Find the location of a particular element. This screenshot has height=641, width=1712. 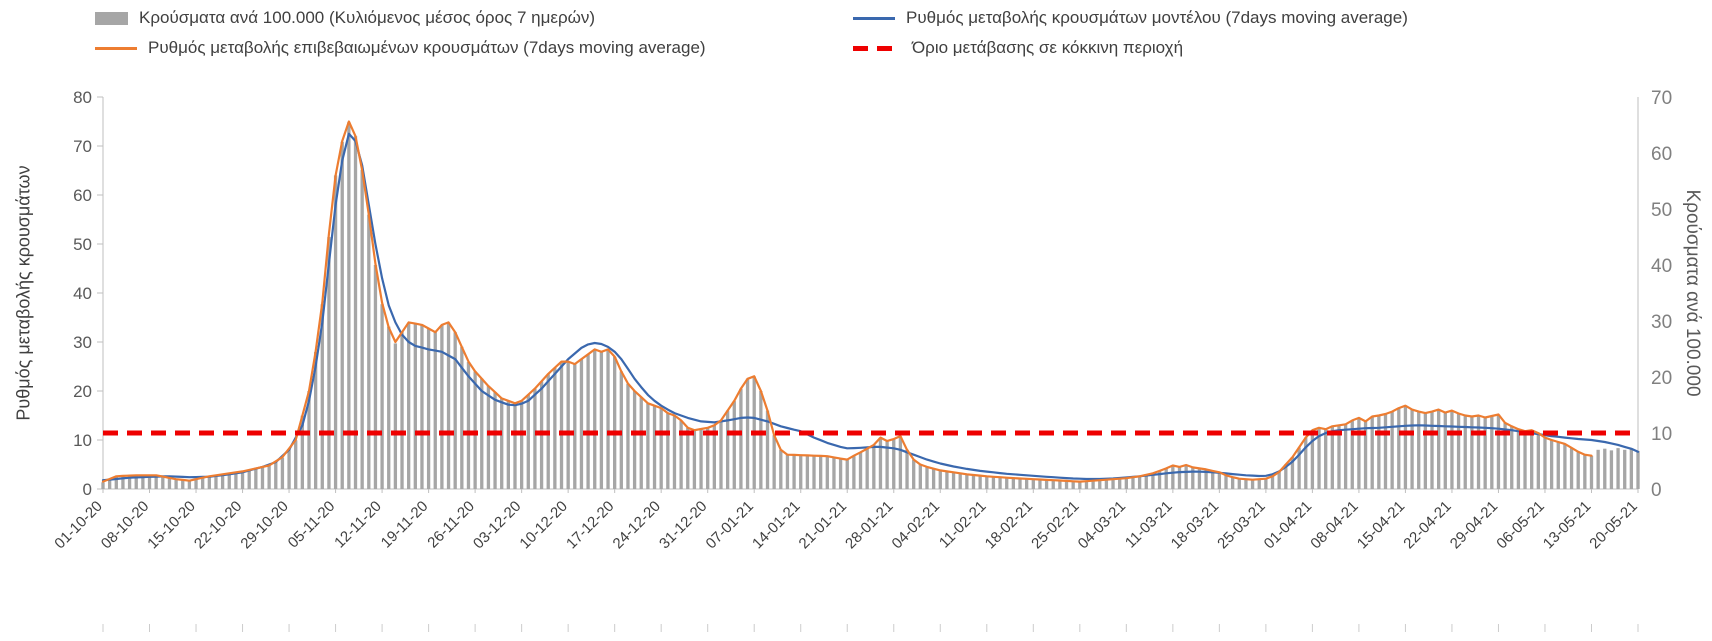

svg-text: 05-11-20 is located at coordinates (312, 525).